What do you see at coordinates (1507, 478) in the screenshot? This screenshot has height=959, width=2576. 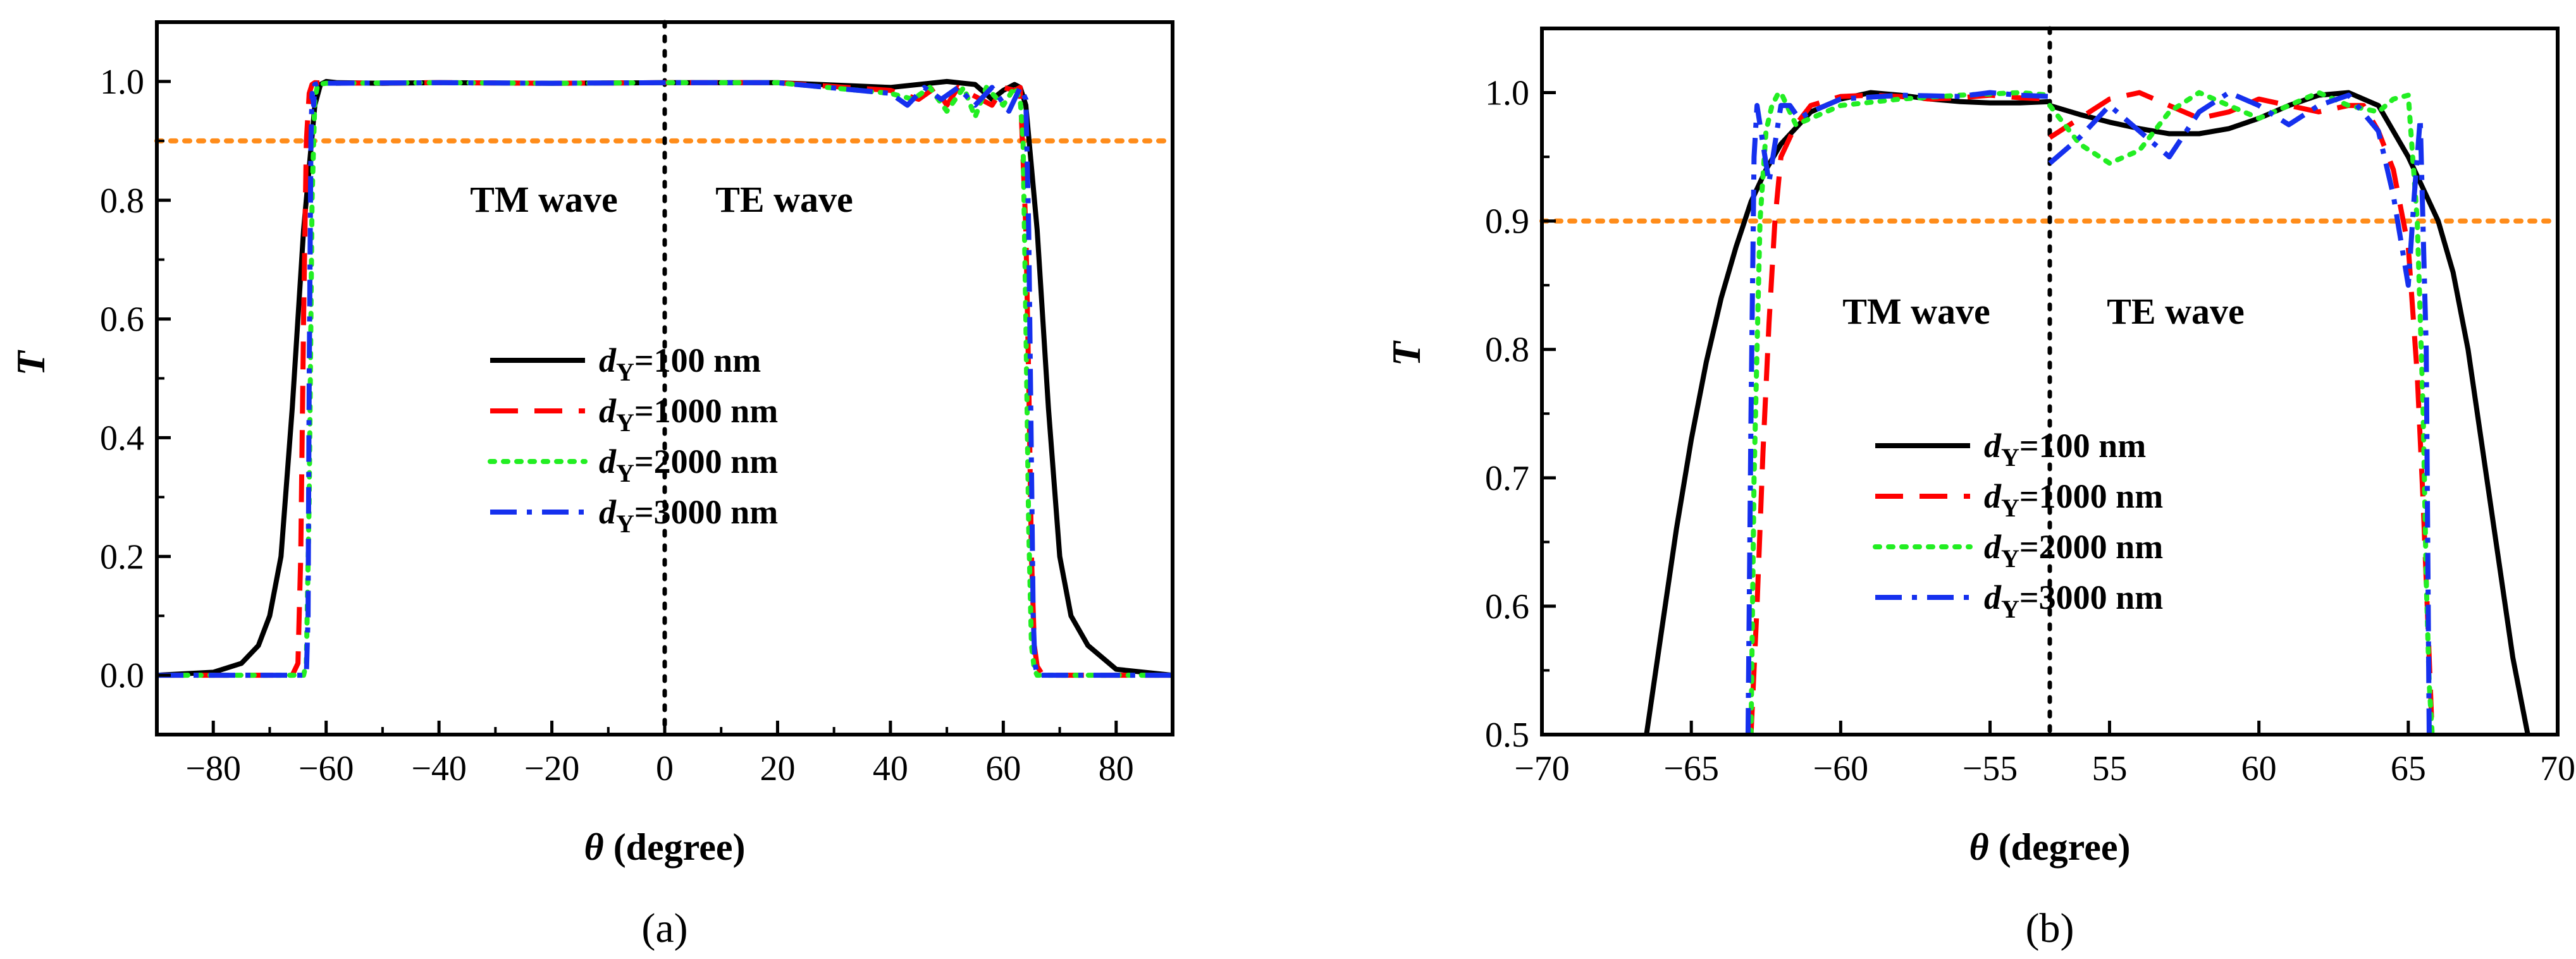 I see `y-tick-label: 0.7` at bounding box center [1507, 478].